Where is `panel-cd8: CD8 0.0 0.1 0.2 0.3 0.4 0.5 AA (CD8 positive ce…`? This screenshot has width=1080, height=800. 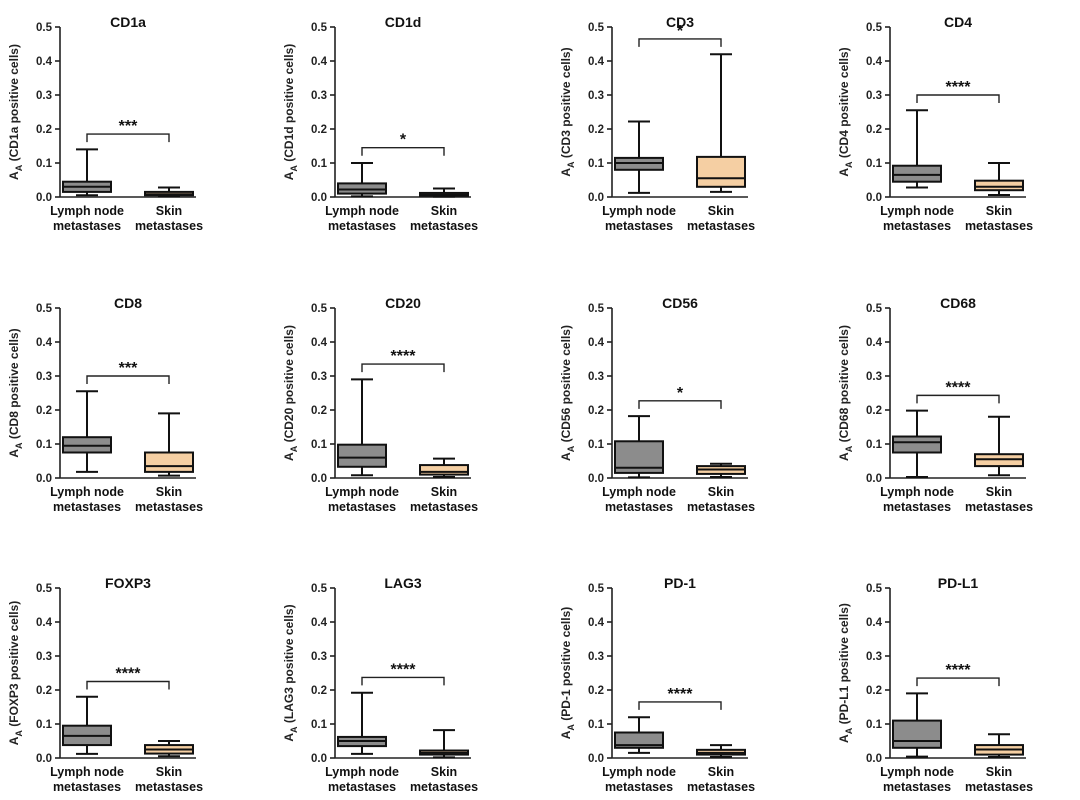
panel-cd8: CD8 0.0 0.1 0.2 0.3 0.4 0.5 AA (CD8 positive ce… is located at coordinates (105, 404).